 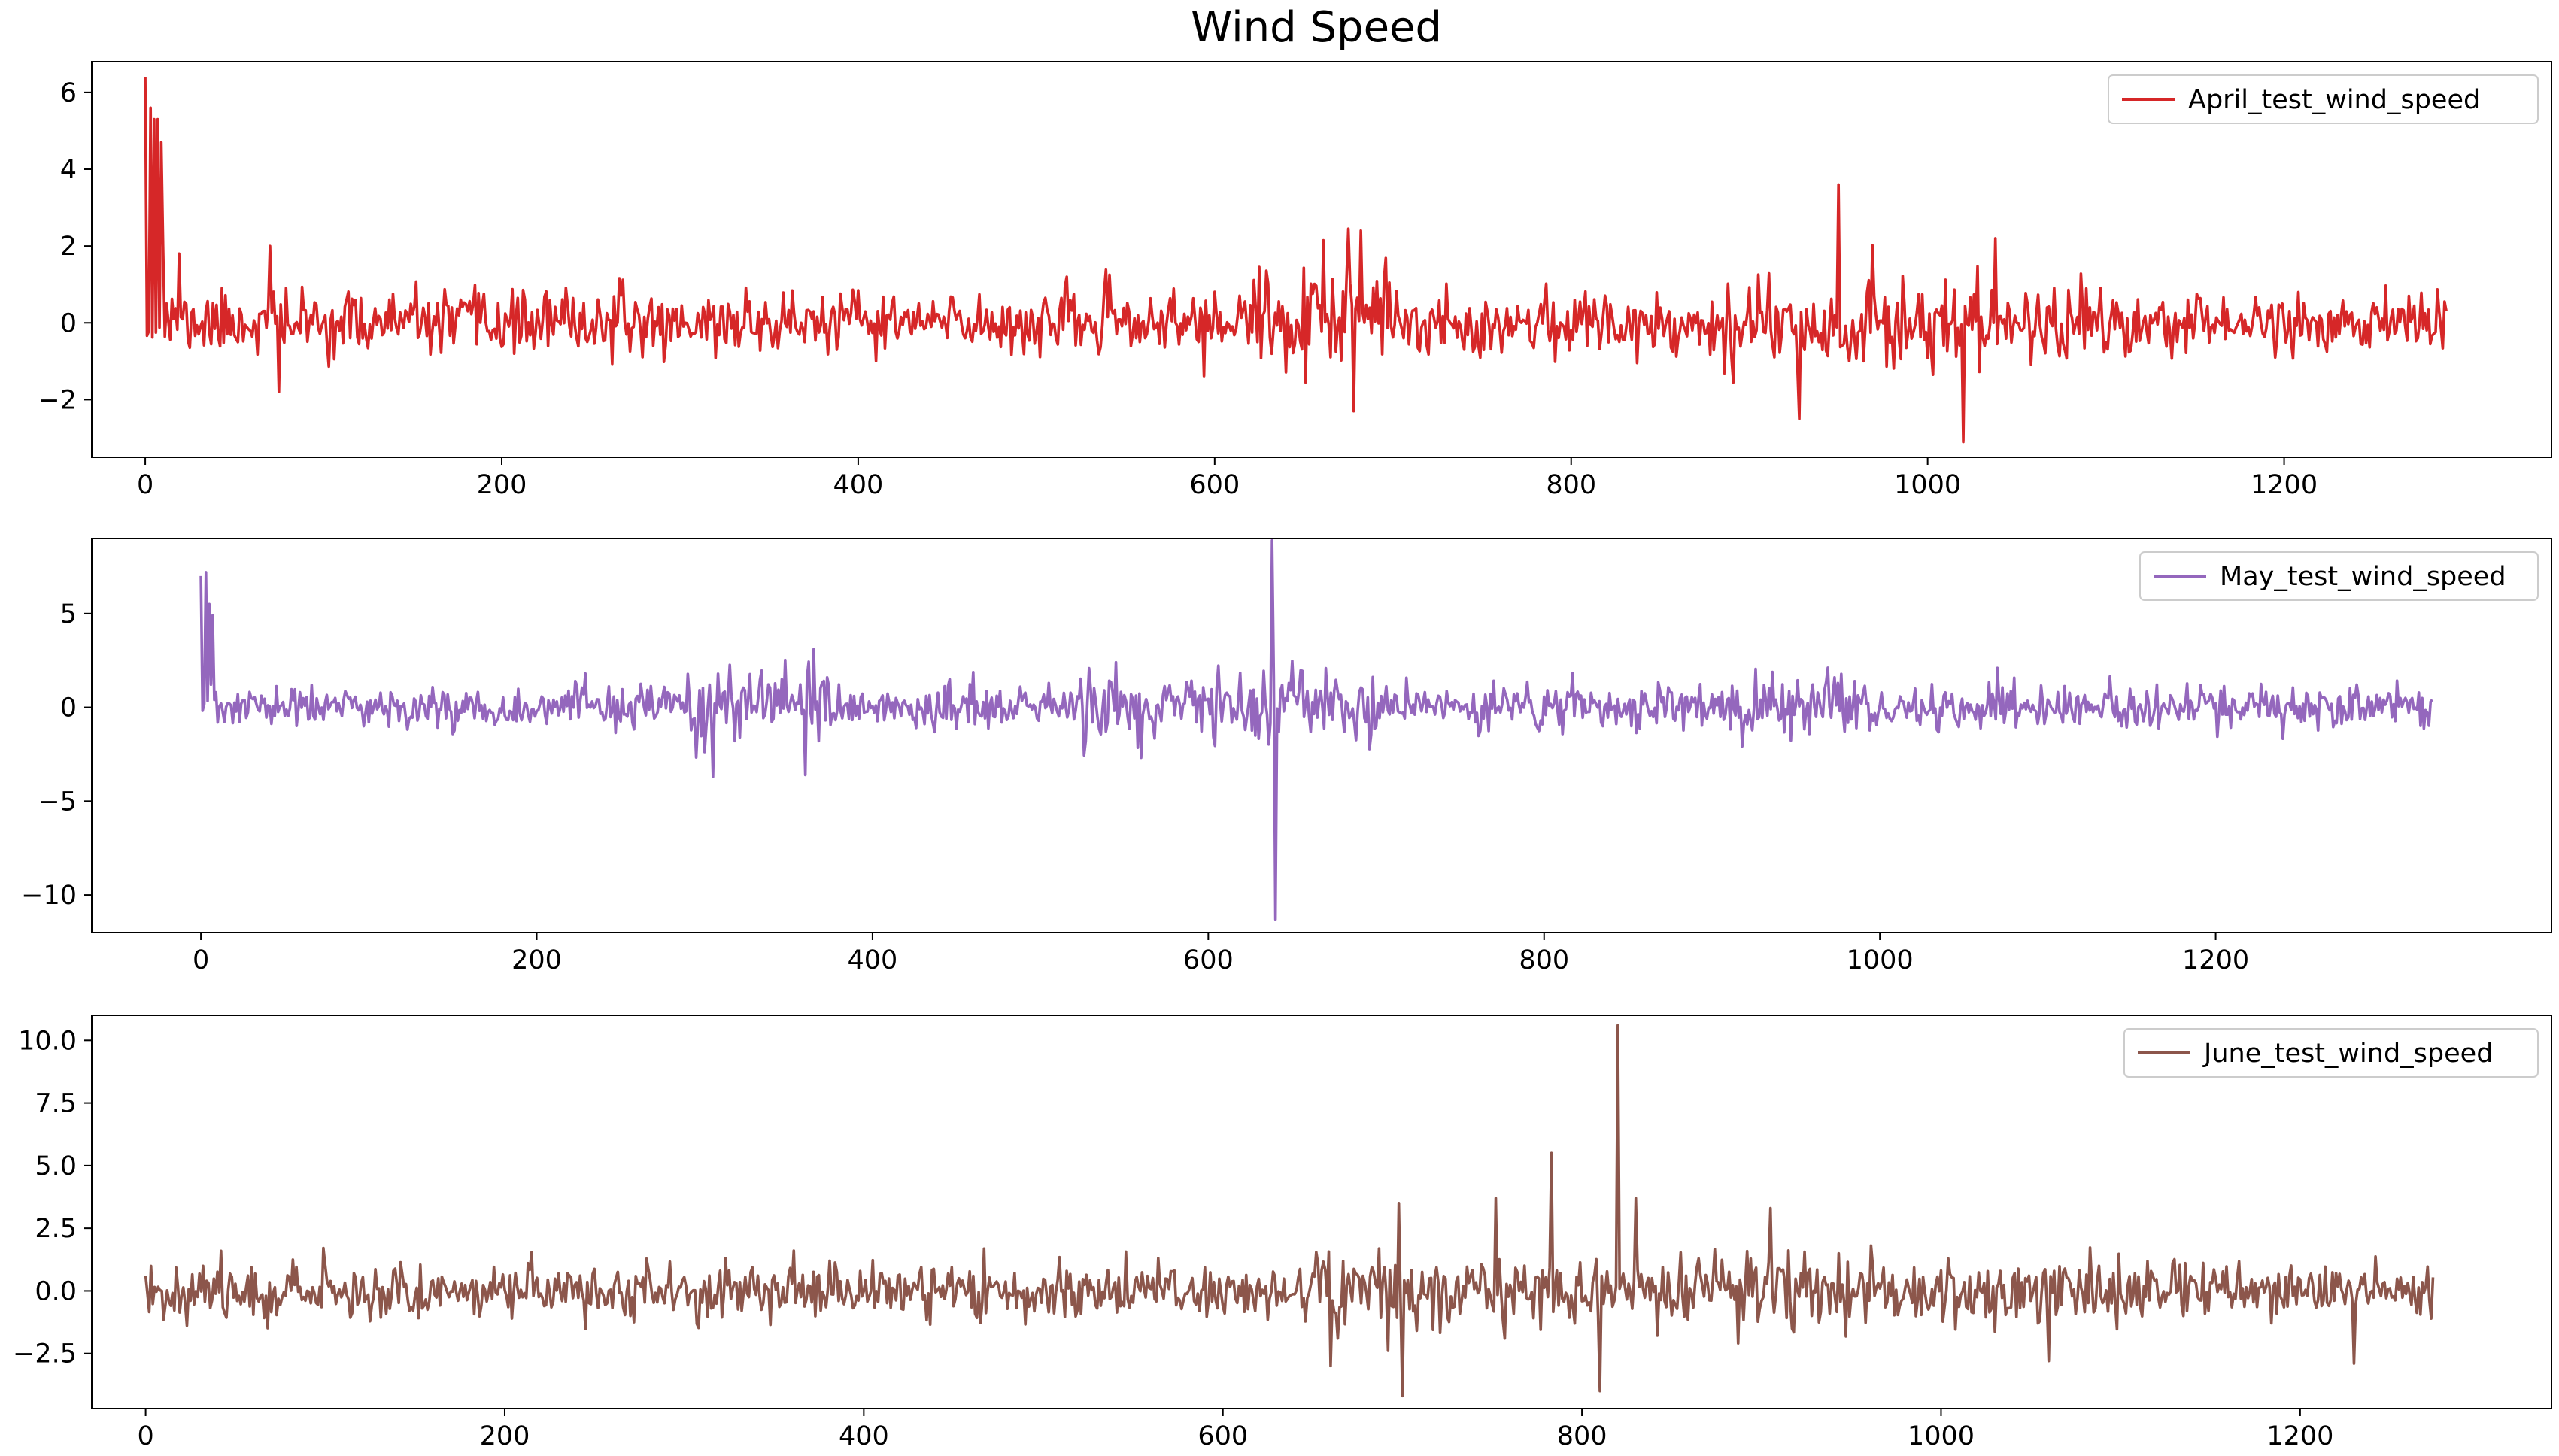 I want to click on legend: June_test_wind_speed, so click(x=2331, y=1053).